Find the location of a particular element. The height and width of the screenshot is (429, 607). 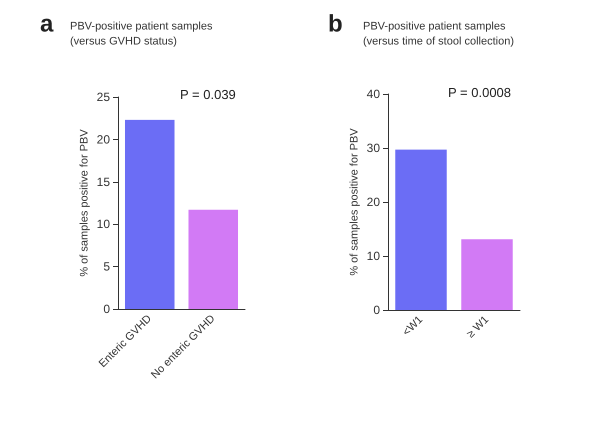

y-tick-label: 25 is located at coordinates (103, 97).